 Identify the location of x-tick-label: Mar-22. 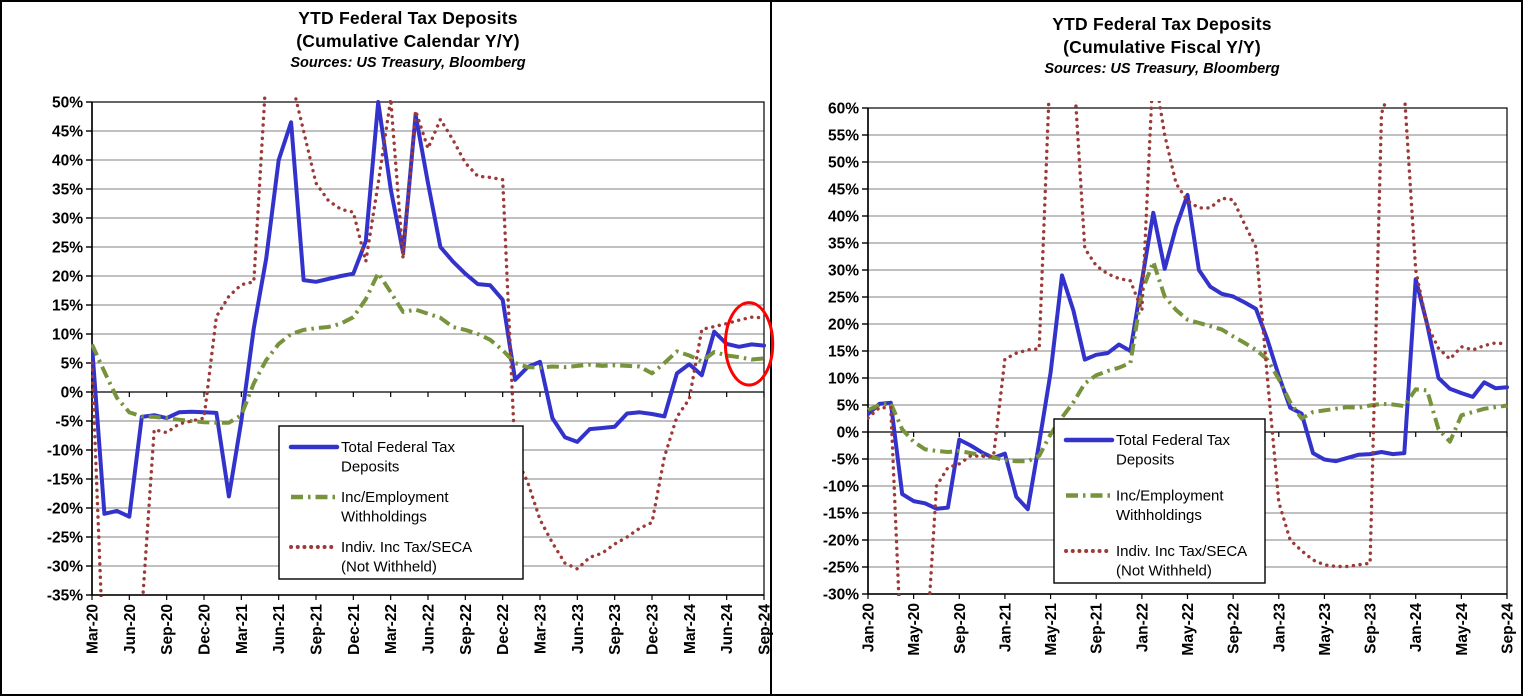
(391, 629).